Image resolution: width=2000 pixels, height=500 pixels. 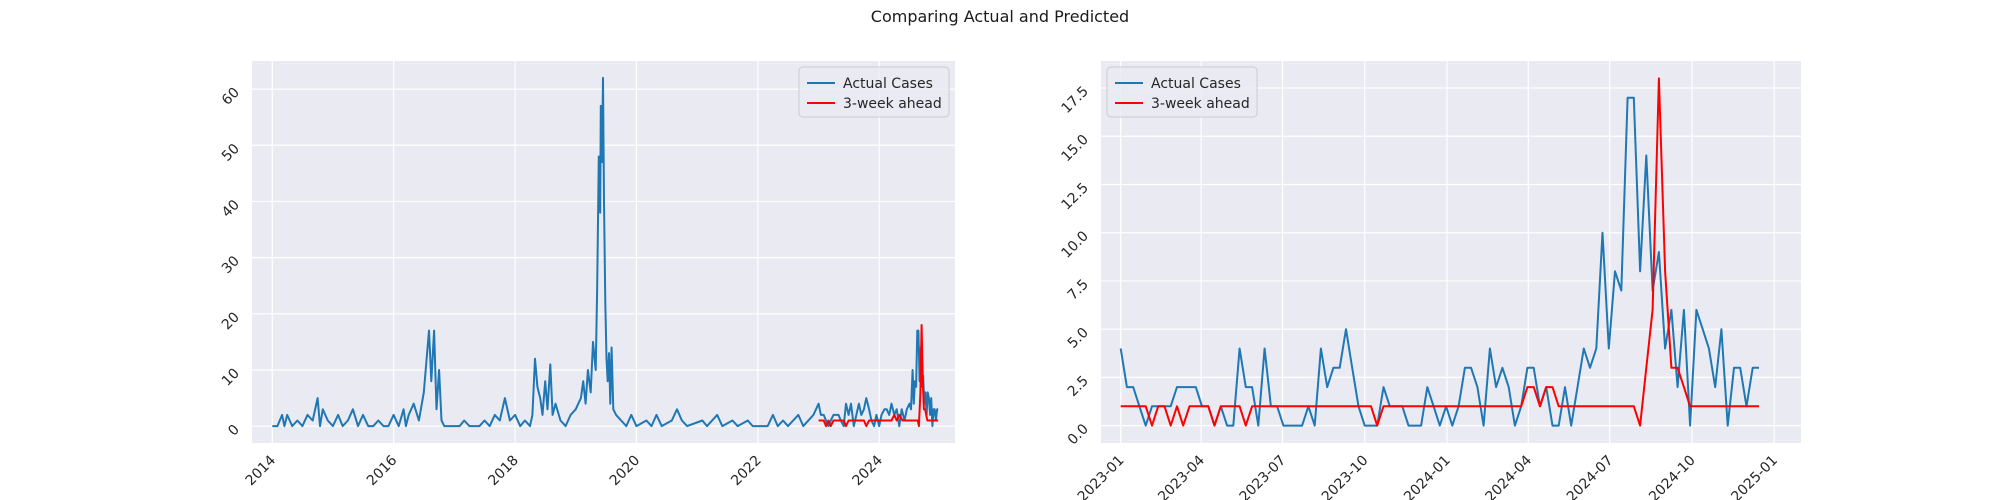 I want to click on y-tick-label: 50, so click(x=231, y=153).